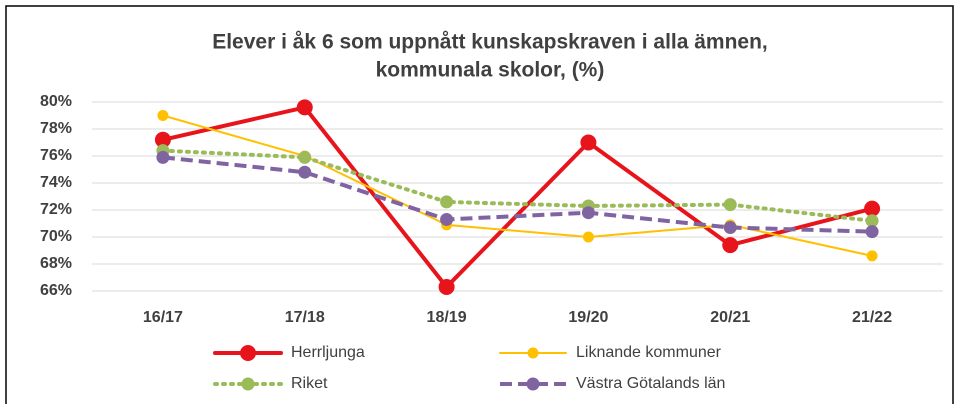 Image resolution: width=960 pixels, height=404 pixels. I want to click on x-tick-label: 19/20, so click(588, 317).